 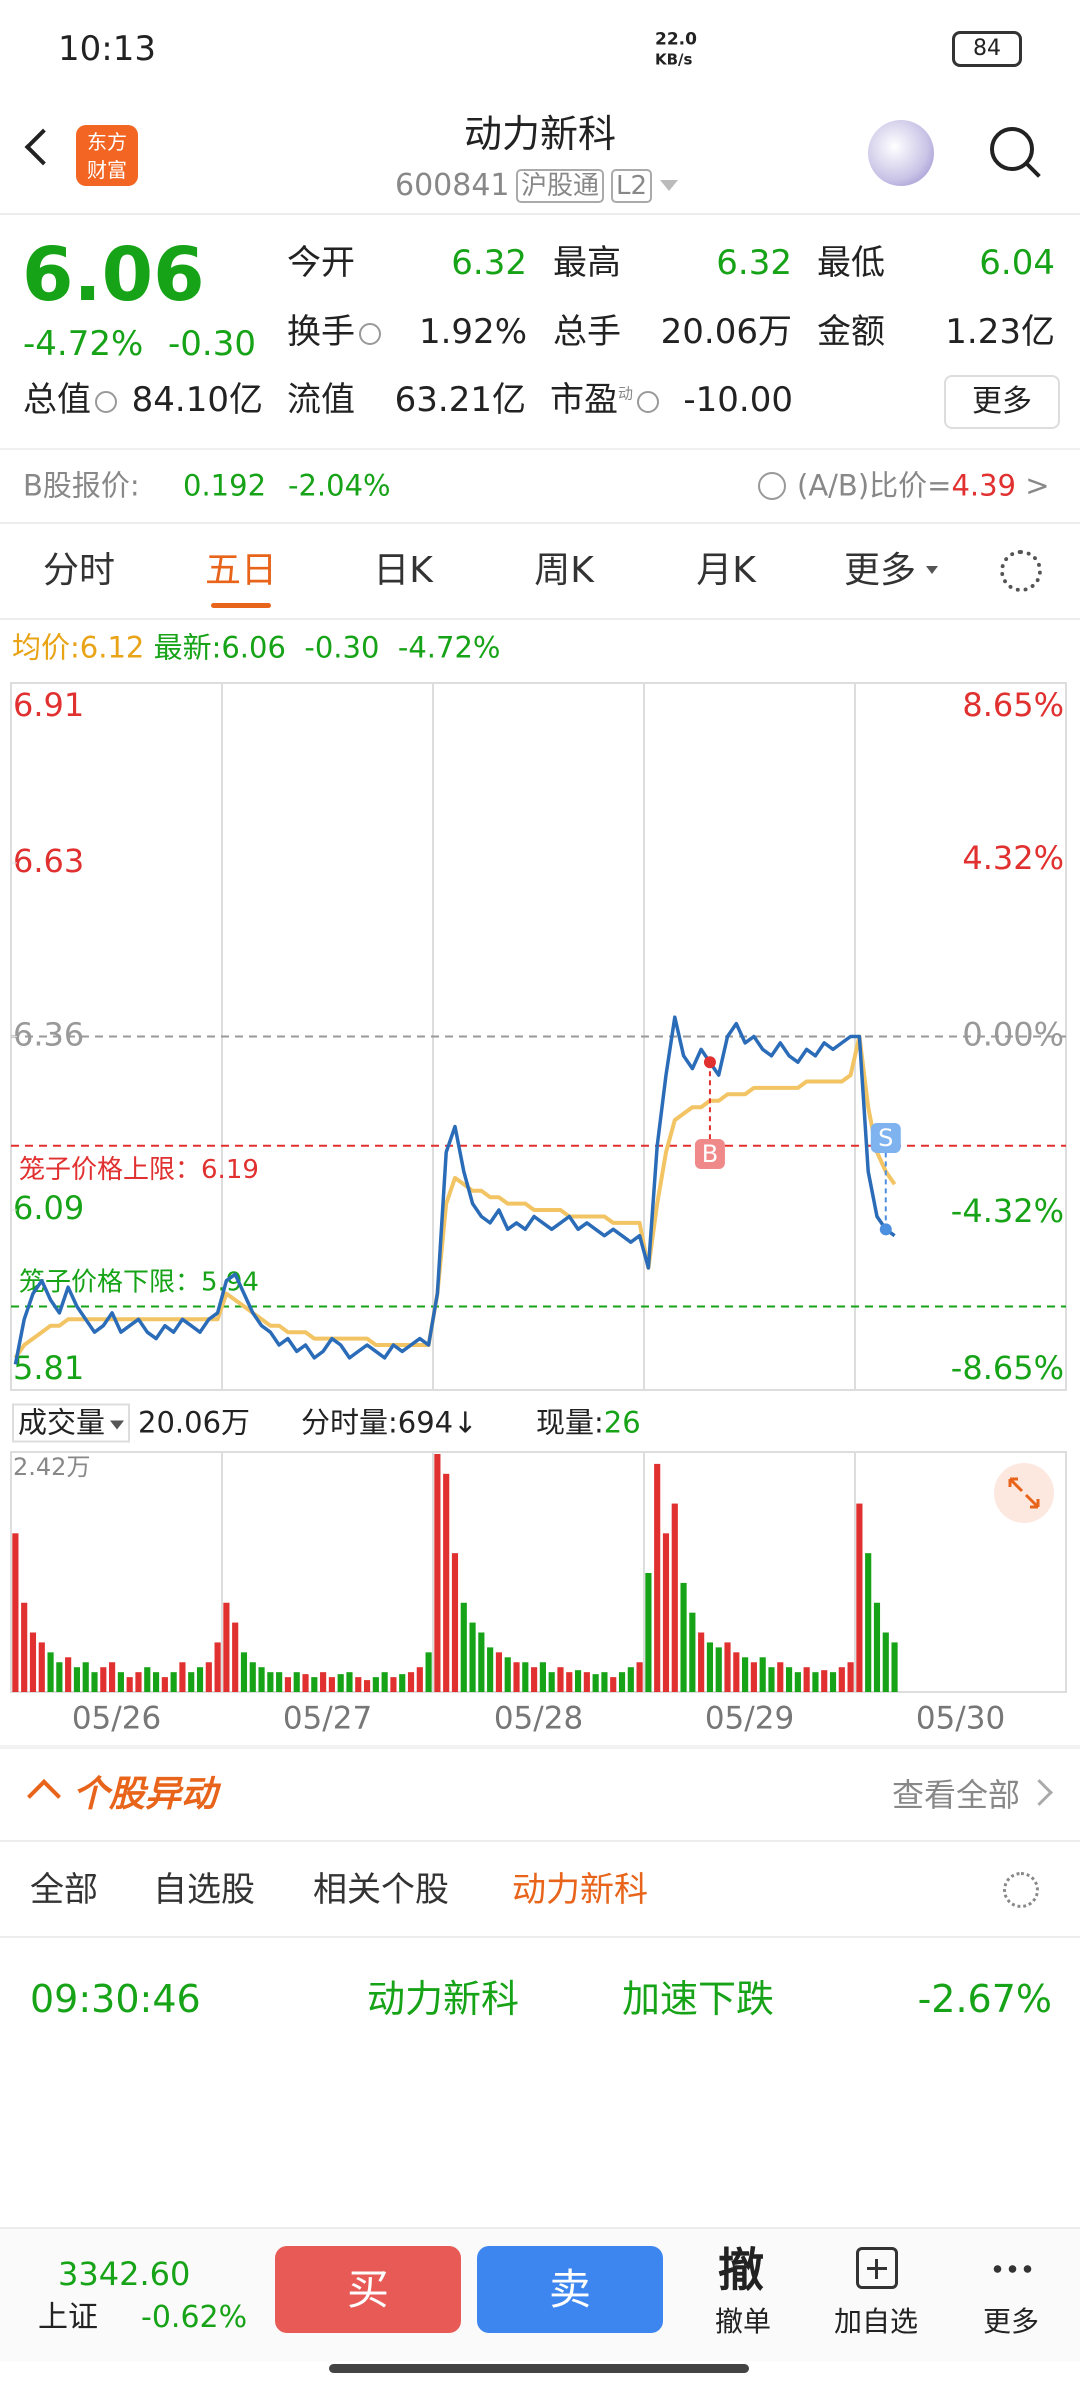 I want to click on help-icon, so click(x=772, y=486).